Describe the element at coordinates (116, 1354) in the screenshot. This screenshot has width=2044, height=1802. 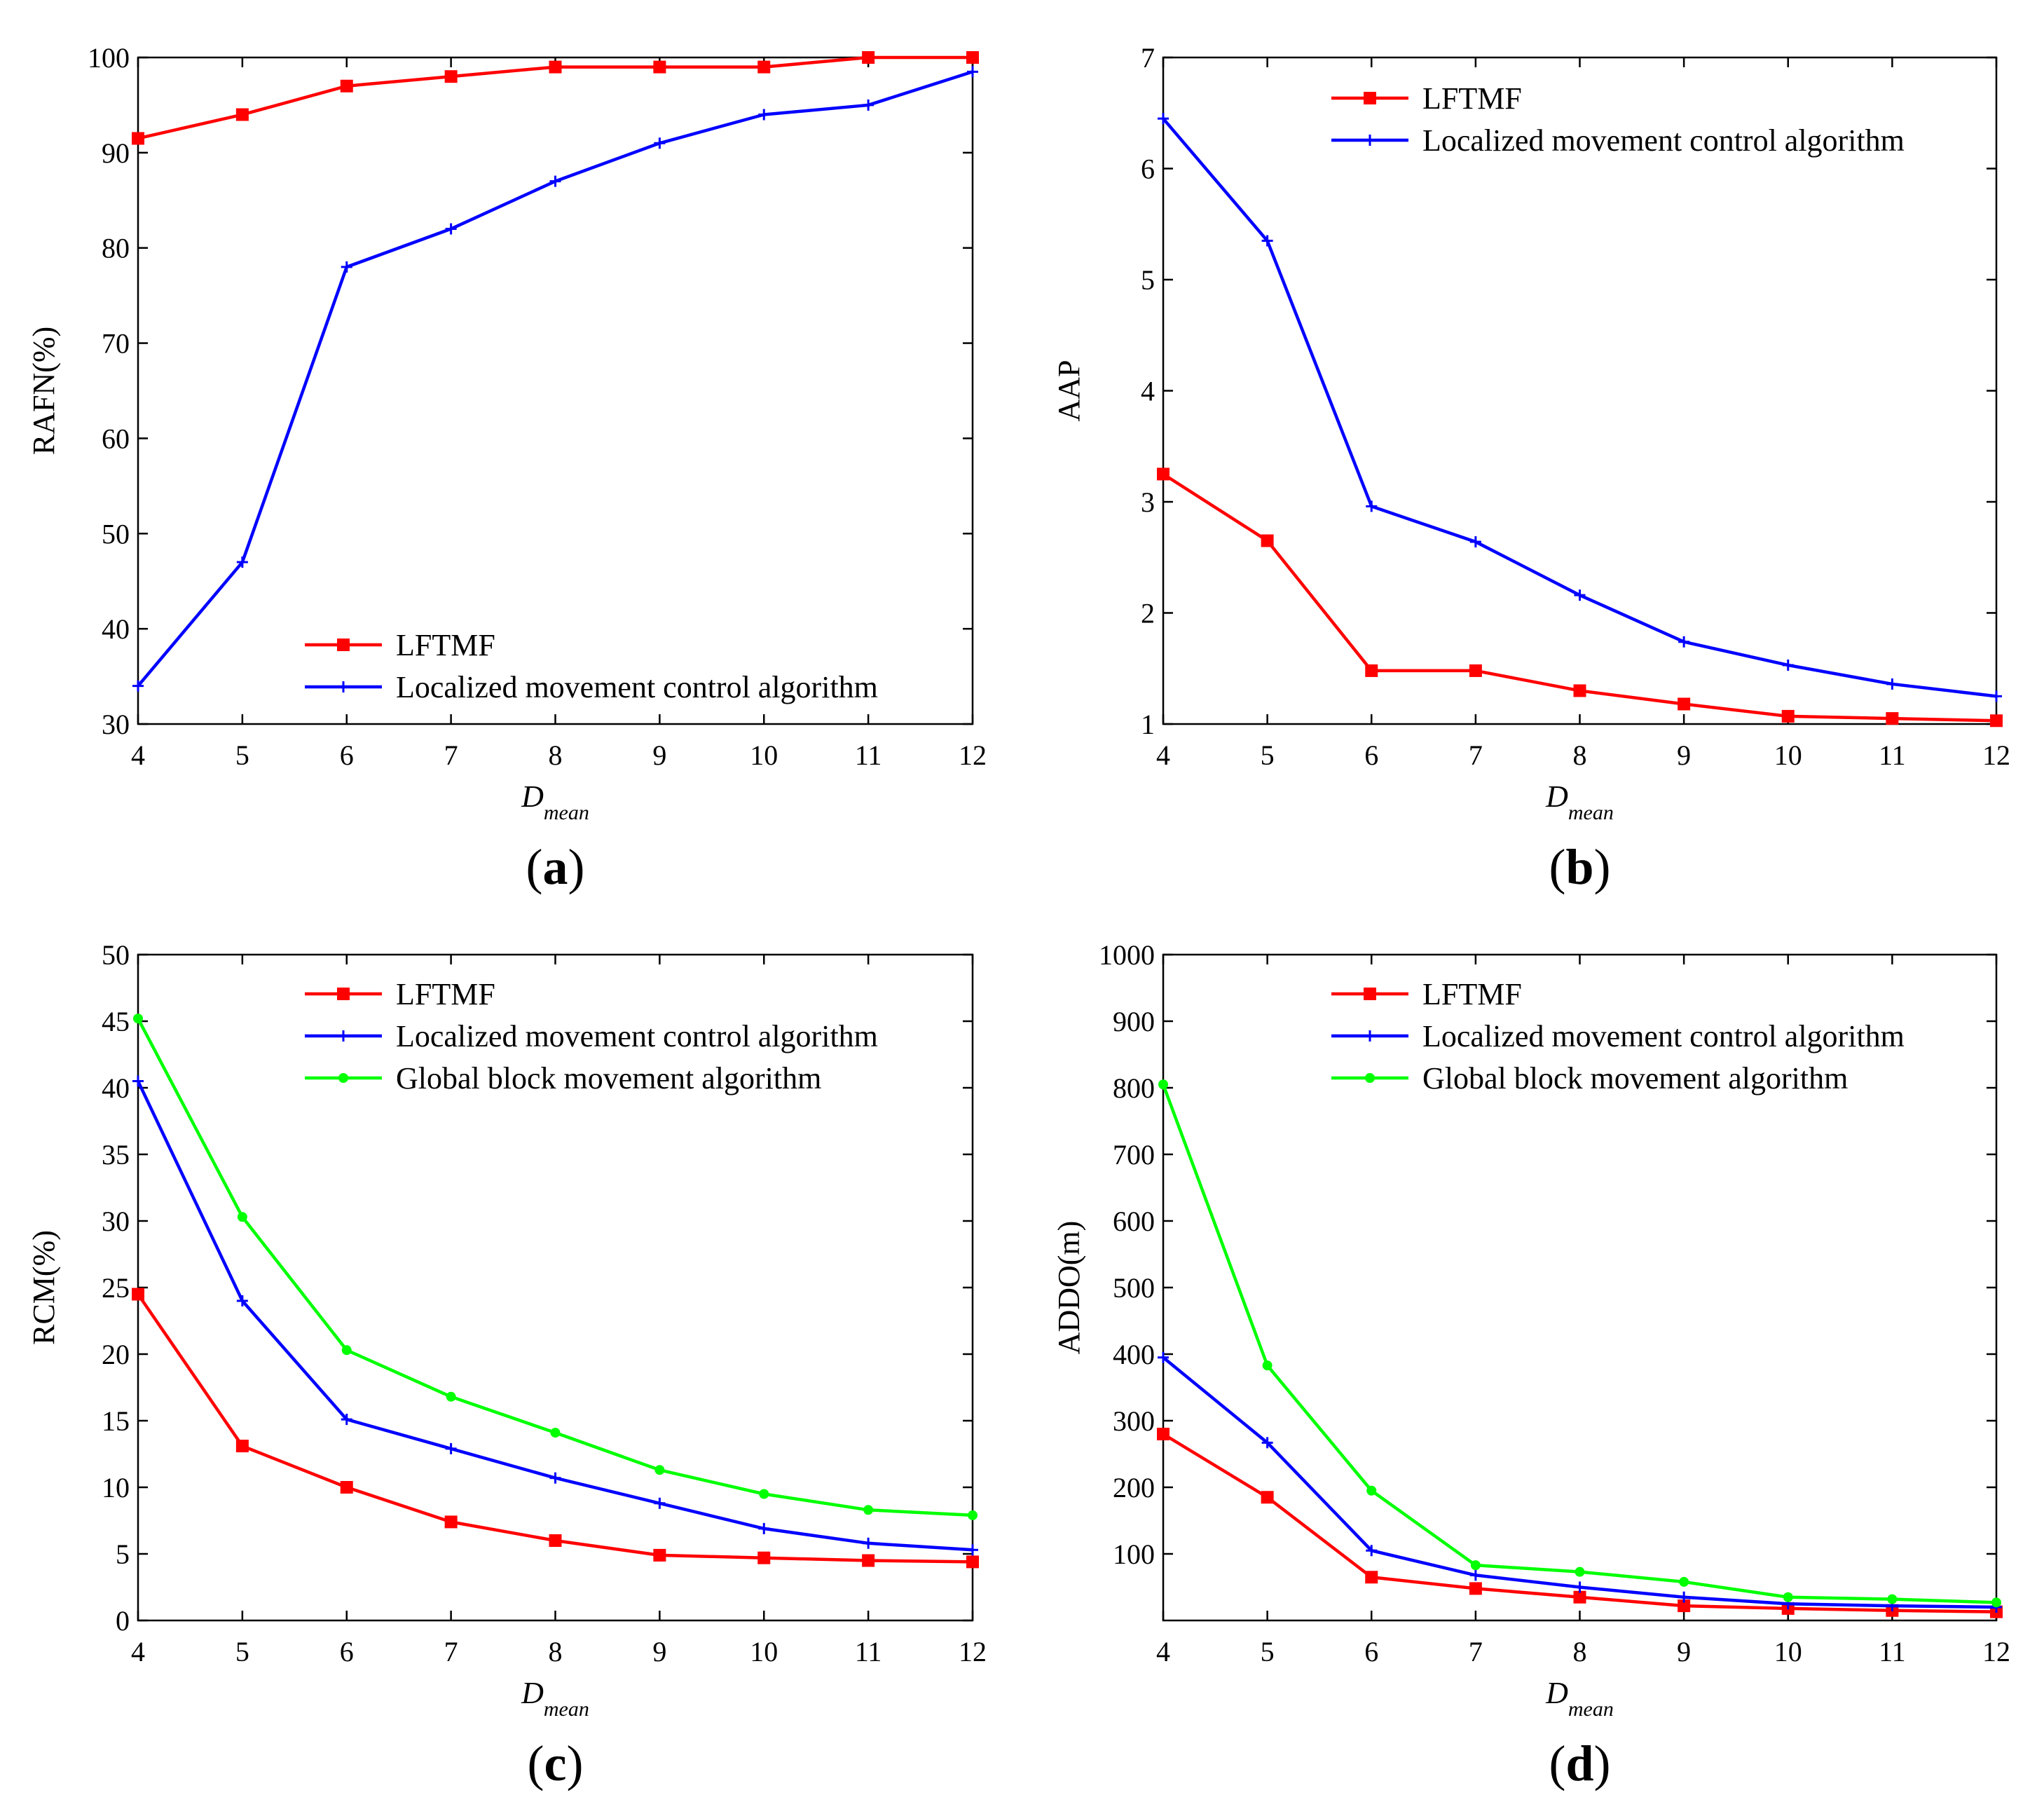
I see `y-tick-label: 20` at that location.